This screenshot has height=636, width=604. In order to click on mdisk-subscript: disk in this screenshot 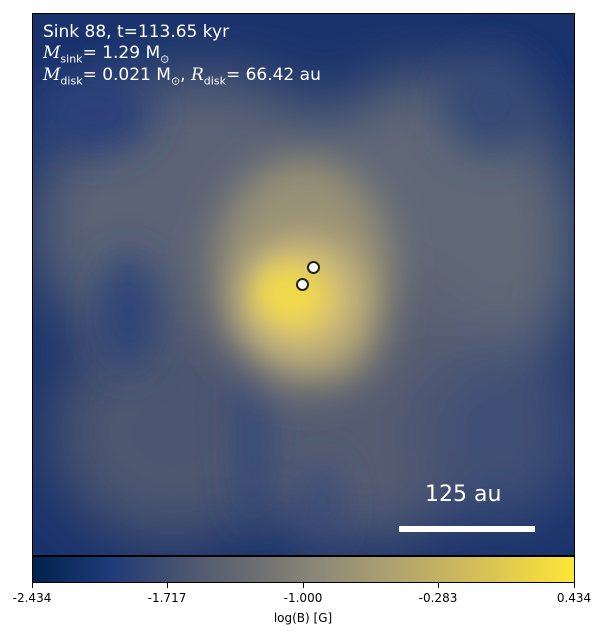, I will do `click(71, 81)`.